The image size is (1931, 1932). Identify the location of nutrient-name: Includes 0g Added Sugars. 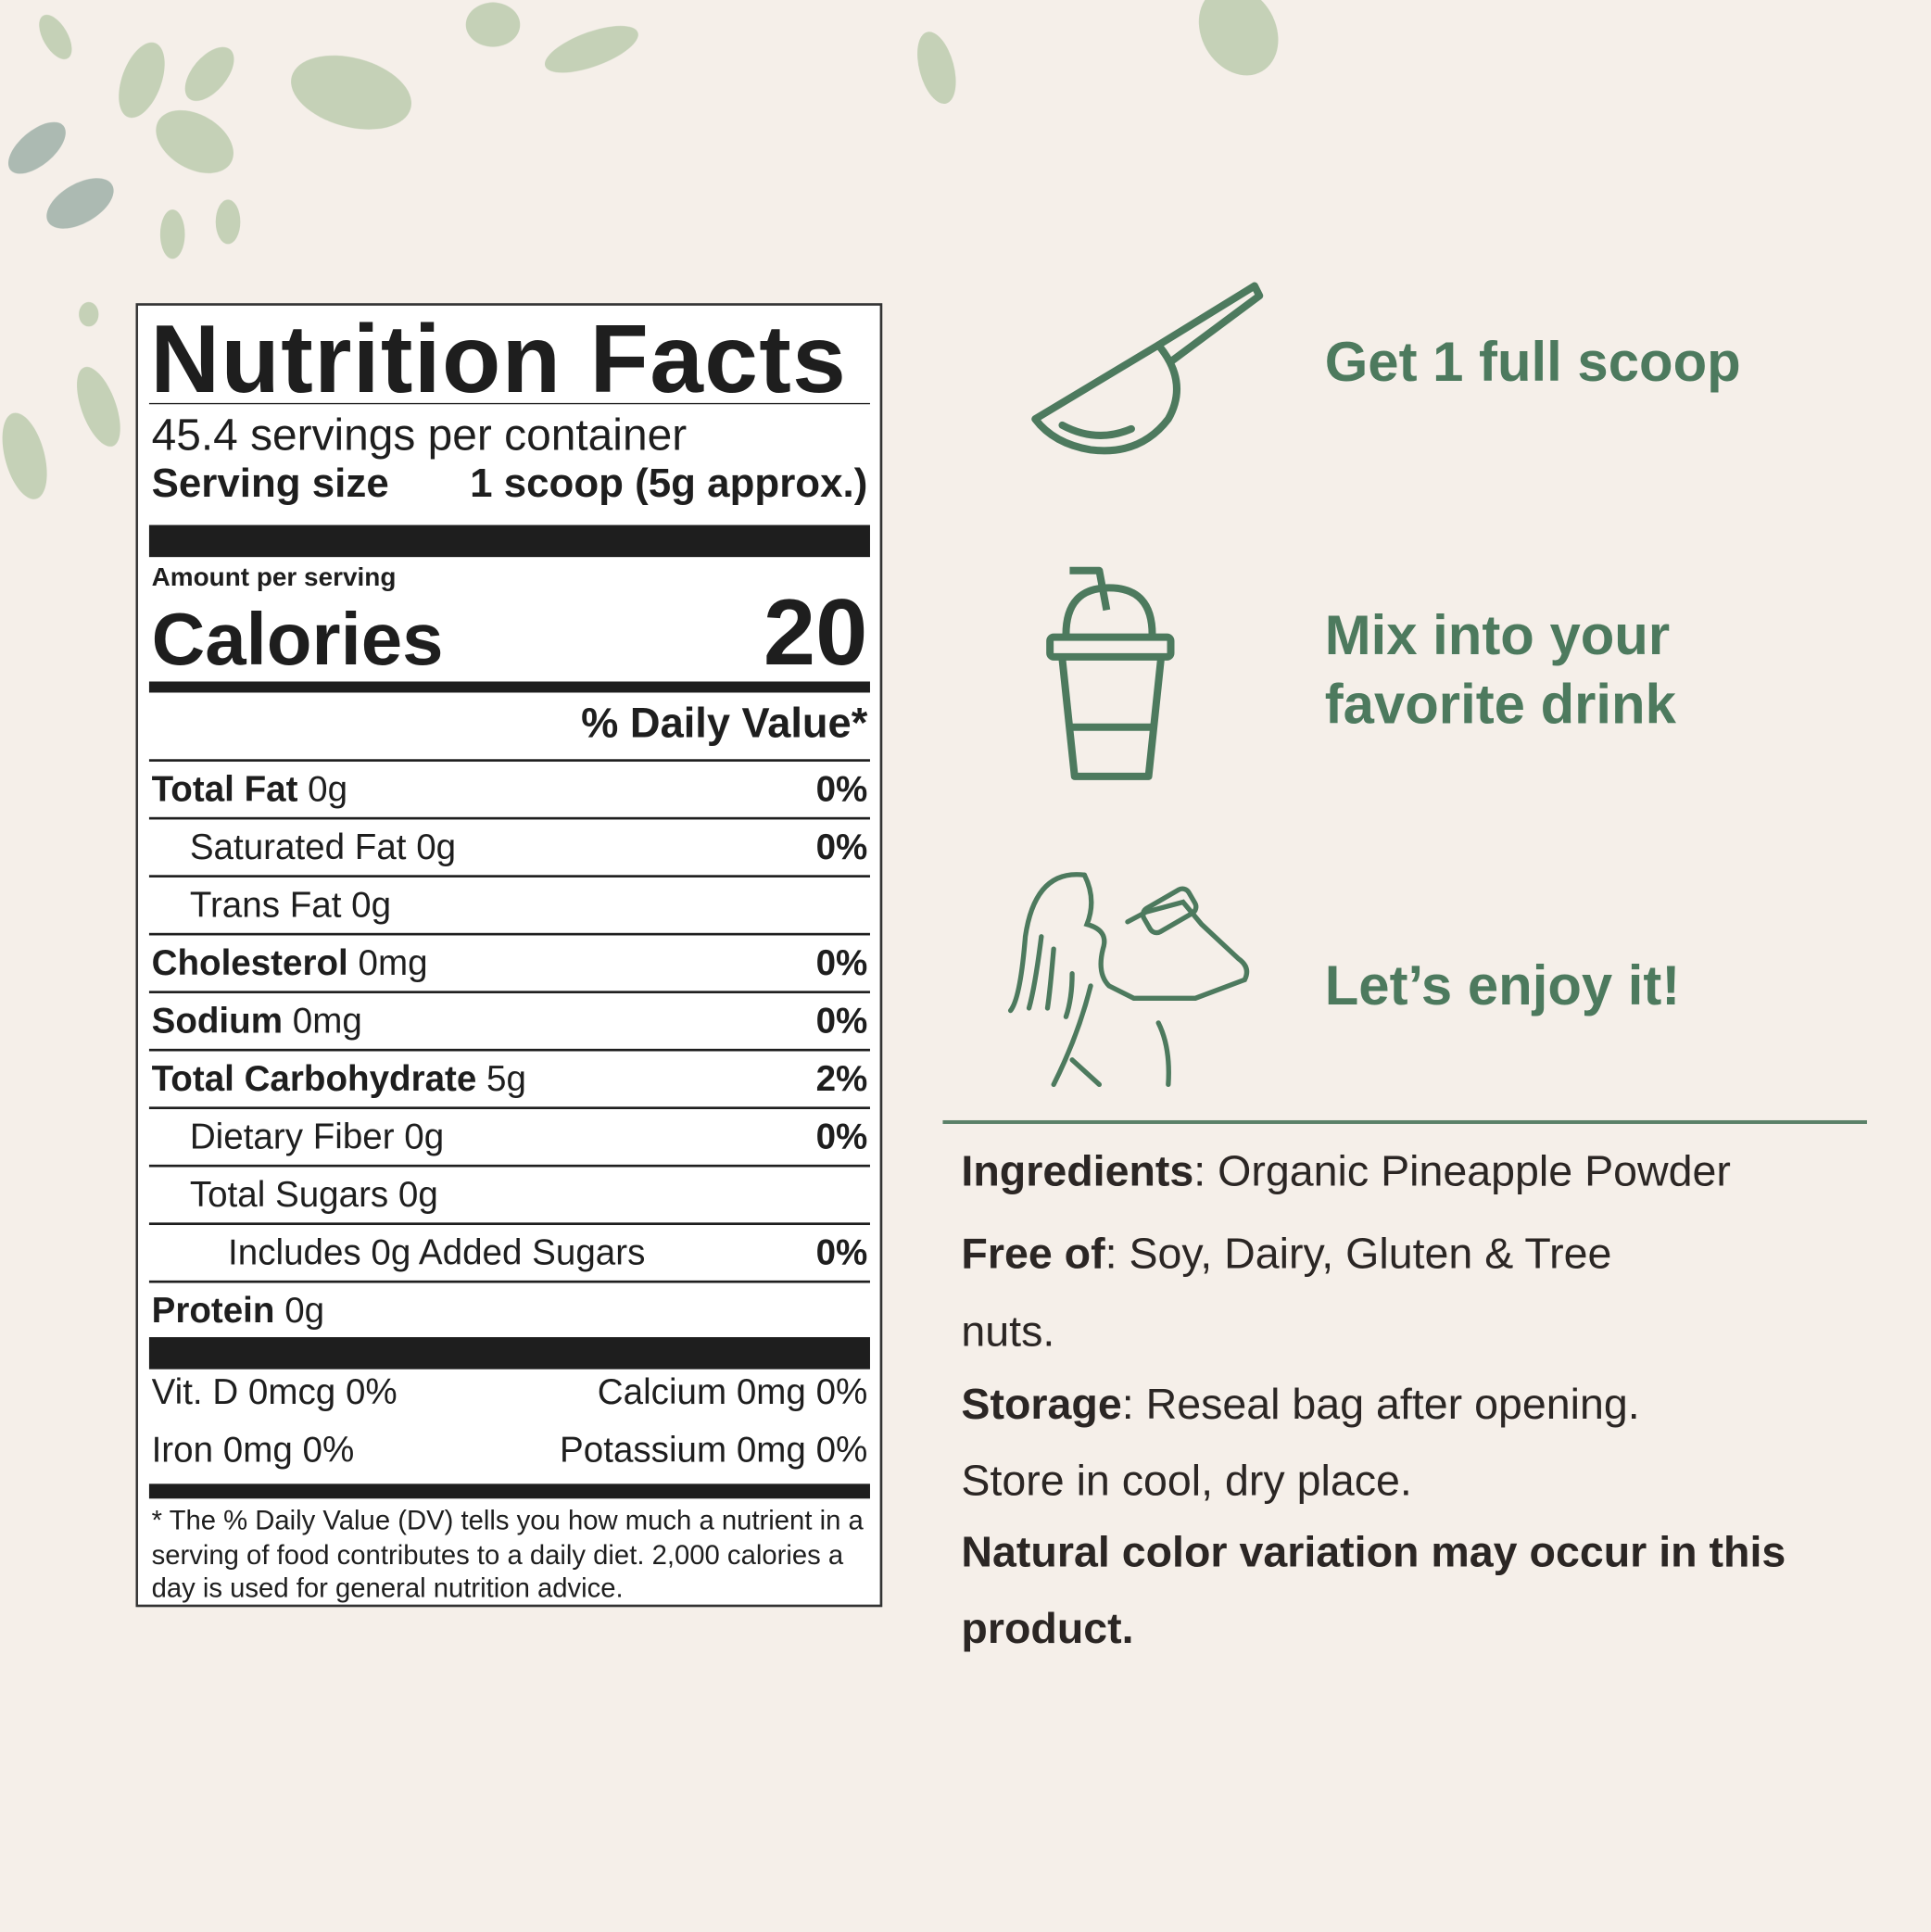
(437, 1253).